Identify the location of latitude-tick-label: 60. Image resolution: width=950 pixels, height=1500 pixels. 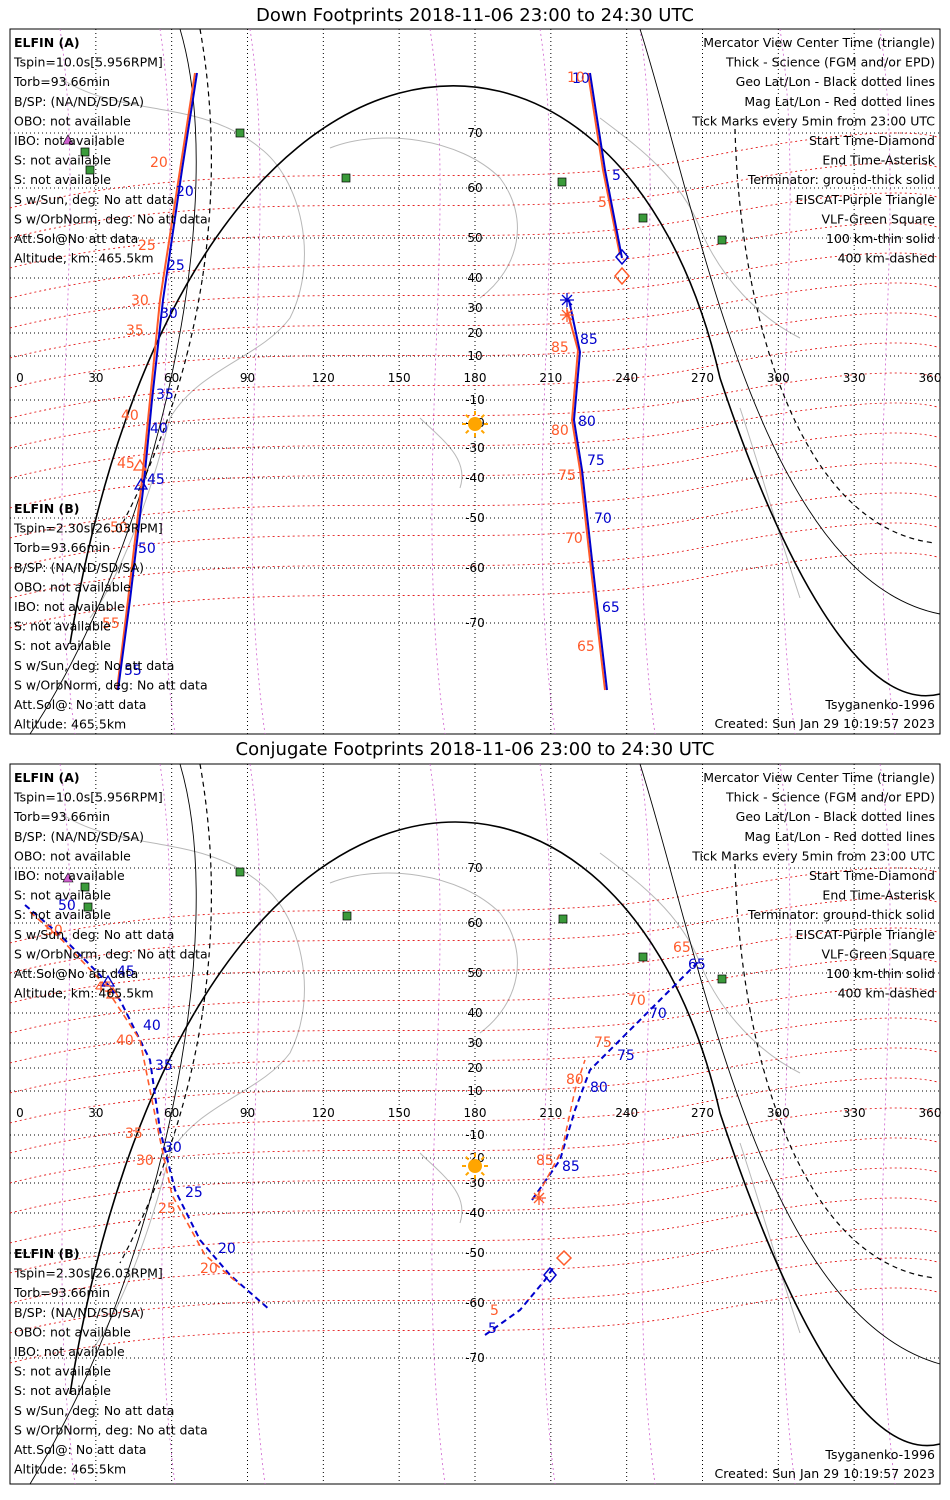
(474, 188).